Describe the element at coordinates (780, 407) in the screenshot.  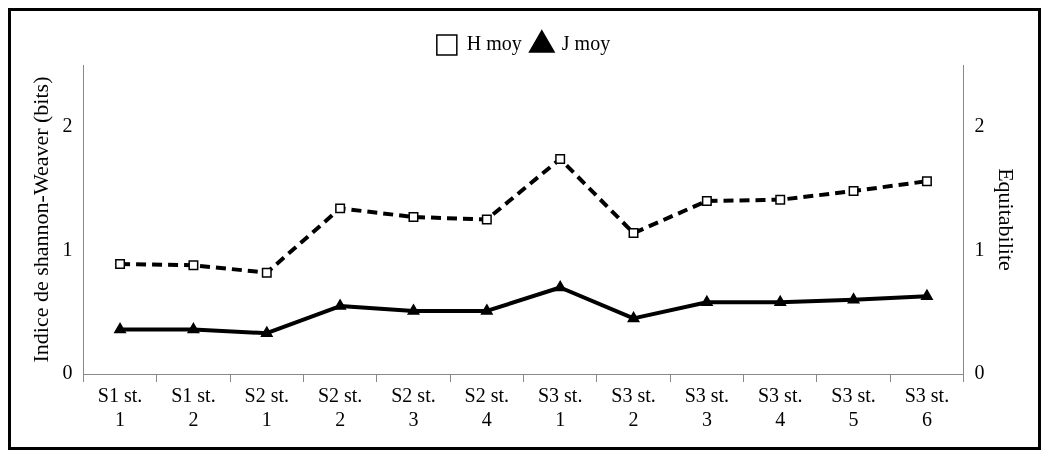
I see `x-tick-label: S3 st. 4` at that location.